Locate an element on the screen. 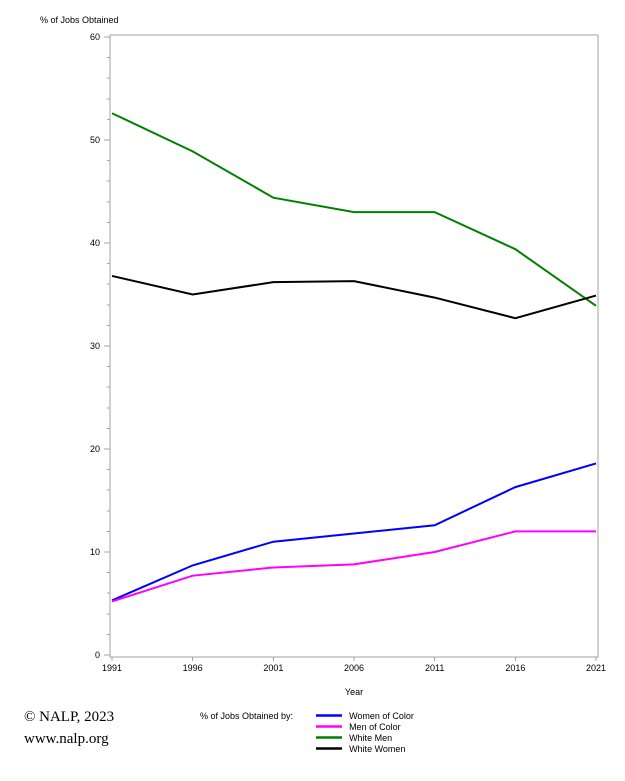 The width and height of the screenshot is (625, 781). website-text: www.nalp.org is located at coordinates (66, 739).